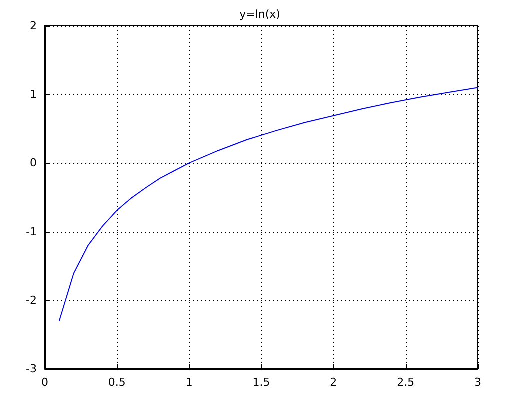  What do you see at coordinates (261, 382) in the screenshot?
I see `x-tick-label: 1.5` at bounding box center [261, 382].